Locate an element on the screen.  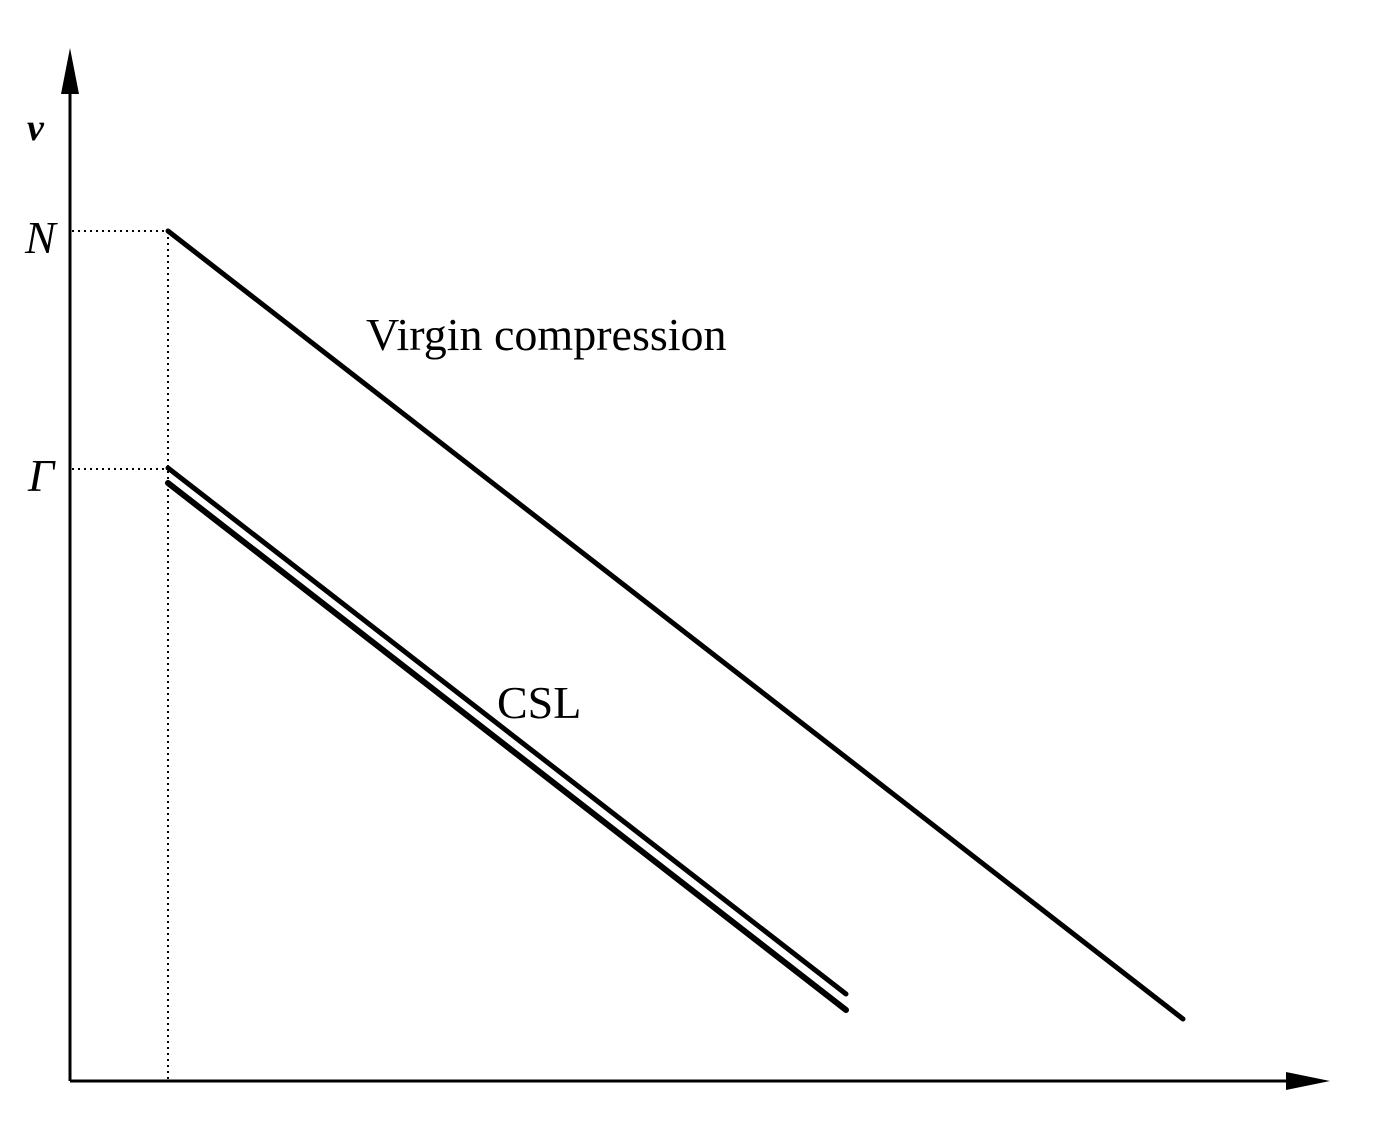
y-axis-label: v is located at coordinates (36, 128).